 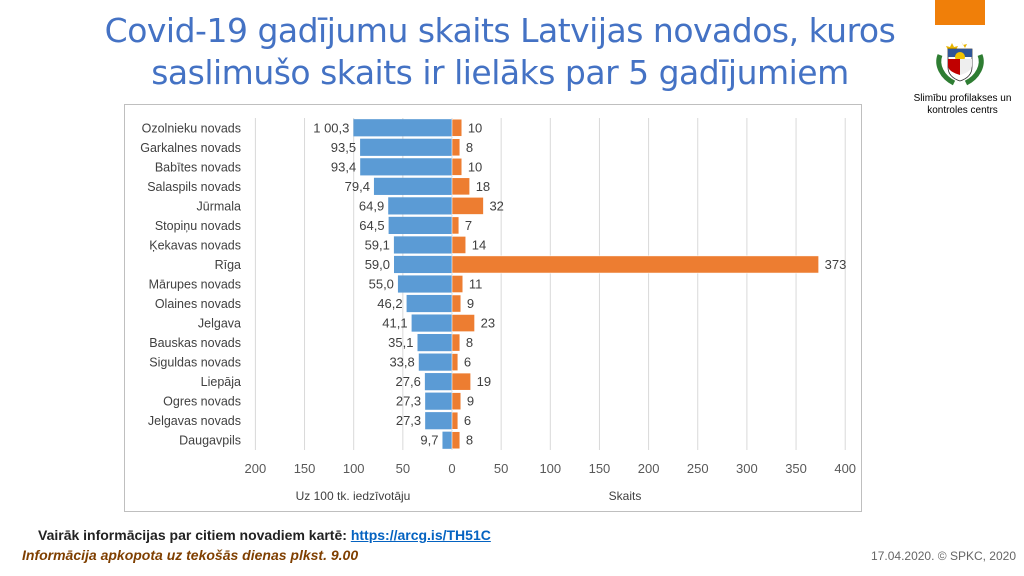 I want to click on x-tick-label-right: 100, so click(x=550, y=468).